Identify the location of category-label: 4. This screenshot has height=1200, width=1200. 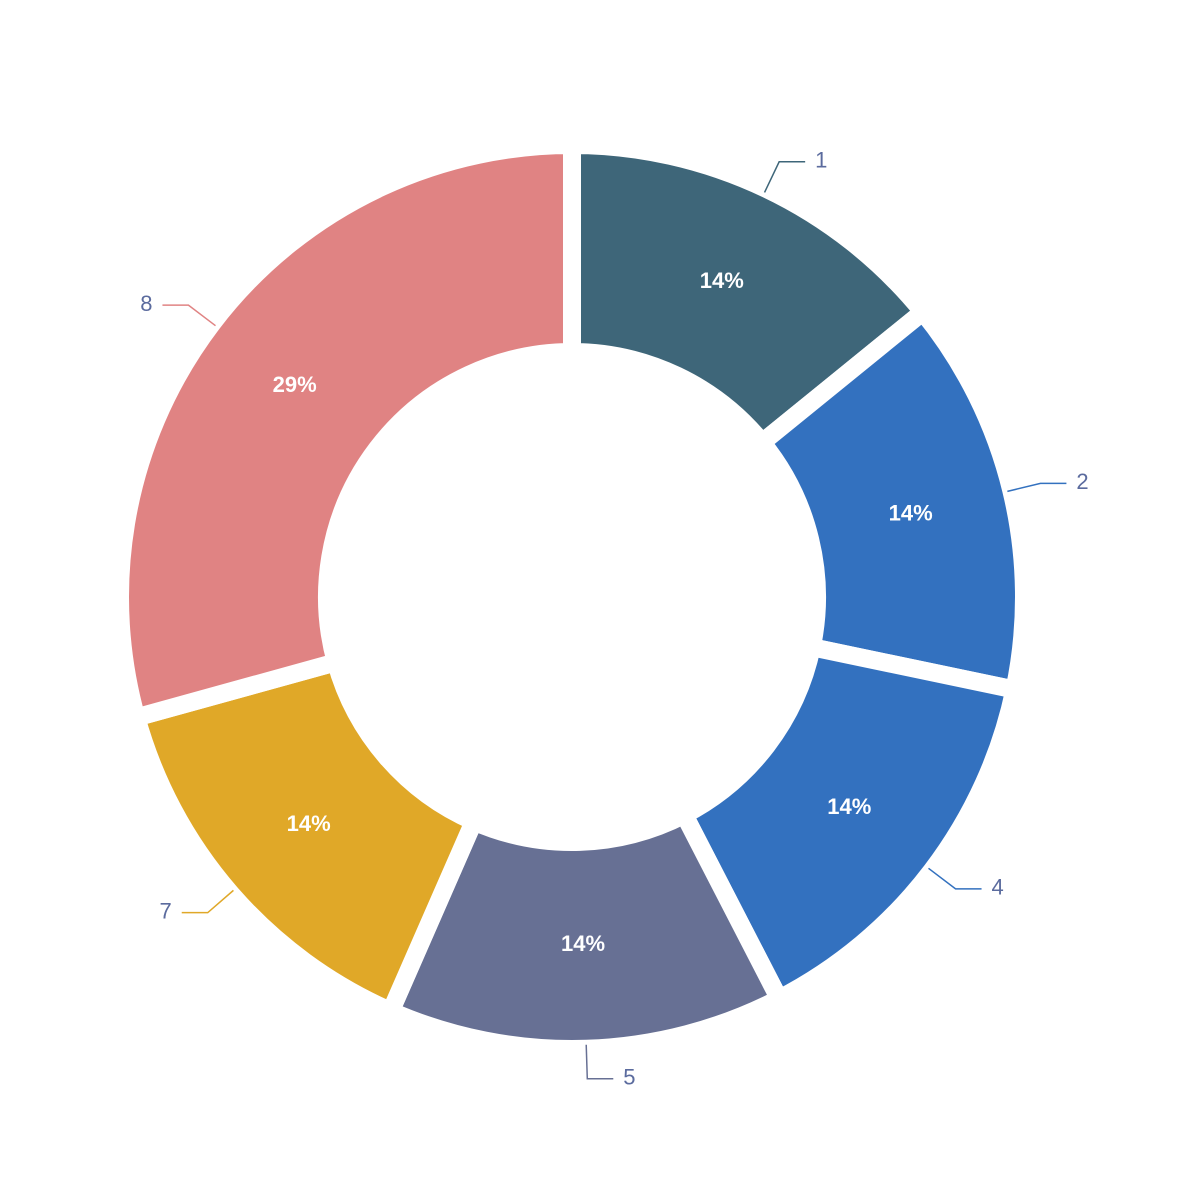
(998, 887).